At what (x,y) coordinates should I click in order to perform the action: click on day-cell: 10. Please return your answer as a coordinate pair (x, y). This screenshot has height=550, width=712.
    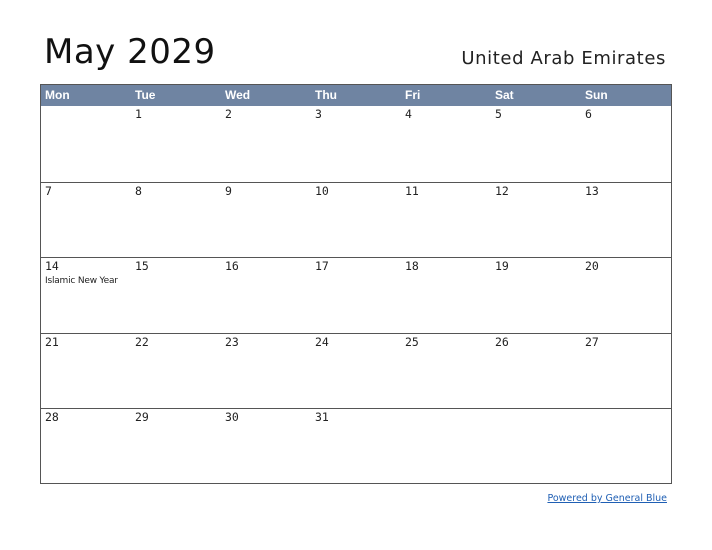
    Looking at the image, I should click on (356, 220).